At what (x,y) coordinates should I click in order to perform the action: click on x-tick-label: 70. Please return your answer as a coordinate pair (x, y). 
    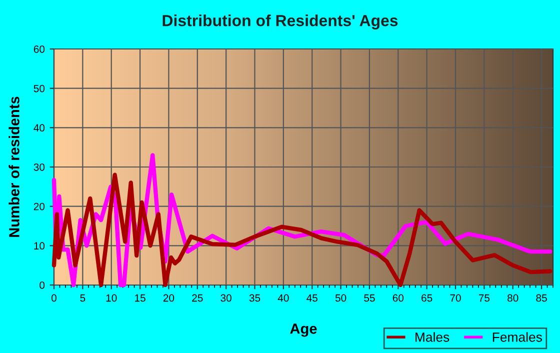
    Looking at the image, I should click on (455, 298).